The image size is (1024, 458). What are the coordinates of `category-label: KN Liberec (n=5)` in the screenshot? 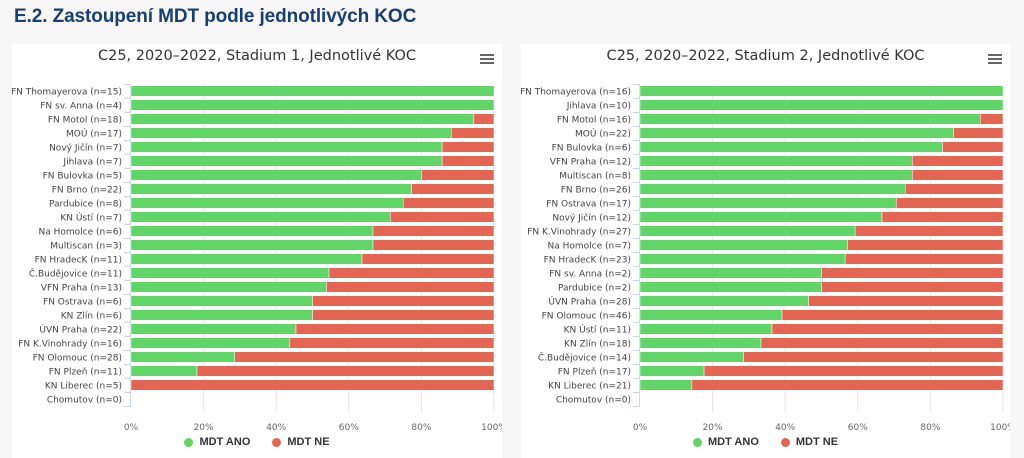 It's located at (83, 386).